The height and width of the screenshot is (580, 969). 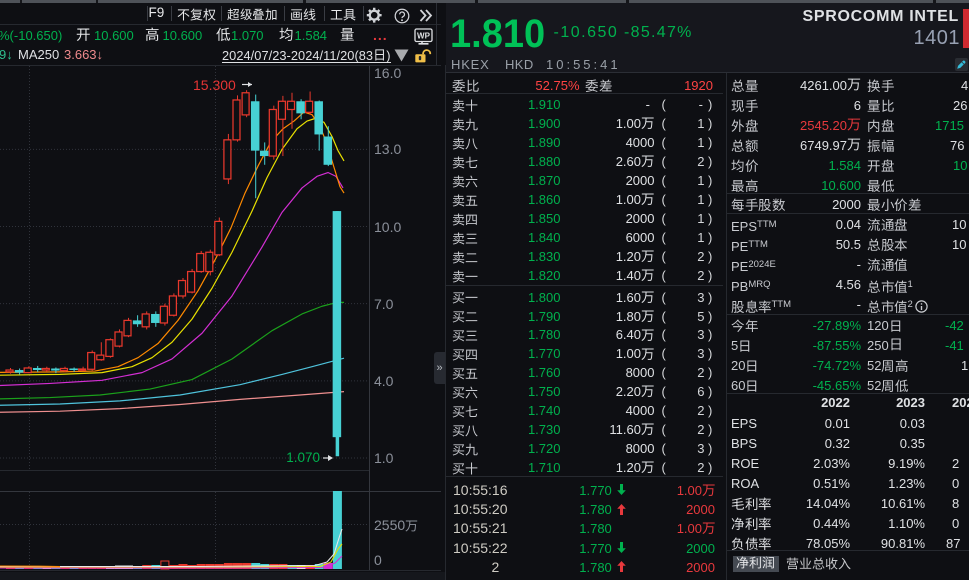 What do you see at coordinates (424, 36) in the screenshot?
I see `svg-text: WP` at bounding box center [424, 36].